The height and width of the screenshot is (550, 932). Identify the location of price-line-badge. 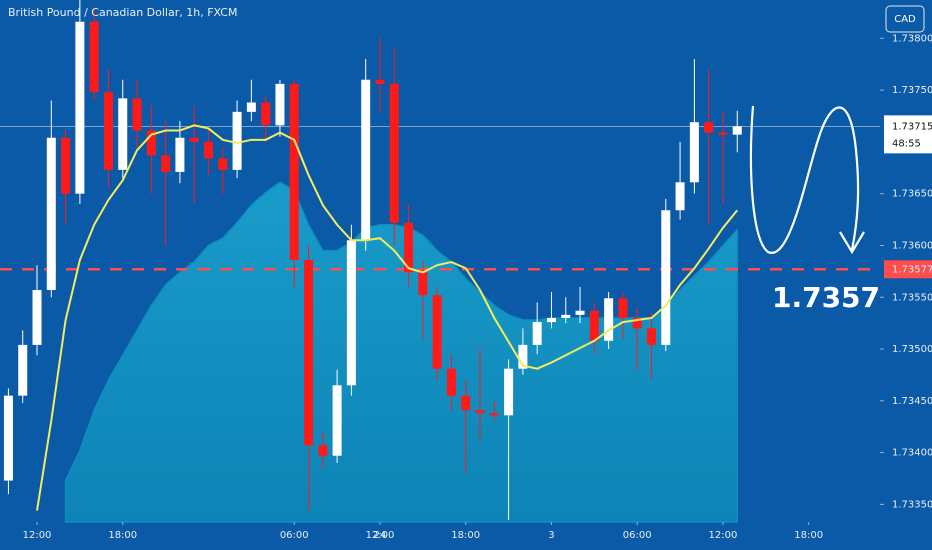
(908, 269).